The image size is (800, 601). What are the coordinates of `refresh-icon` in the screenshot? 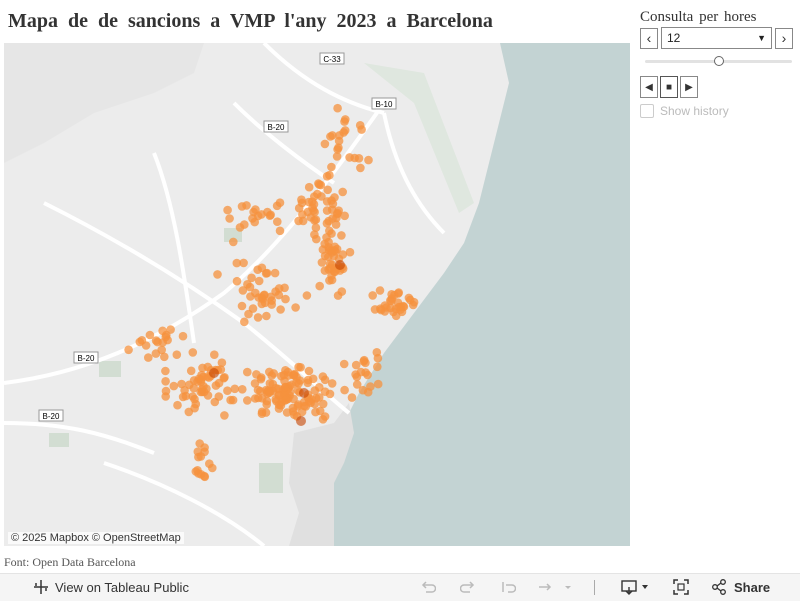 It's located at (554, 587).